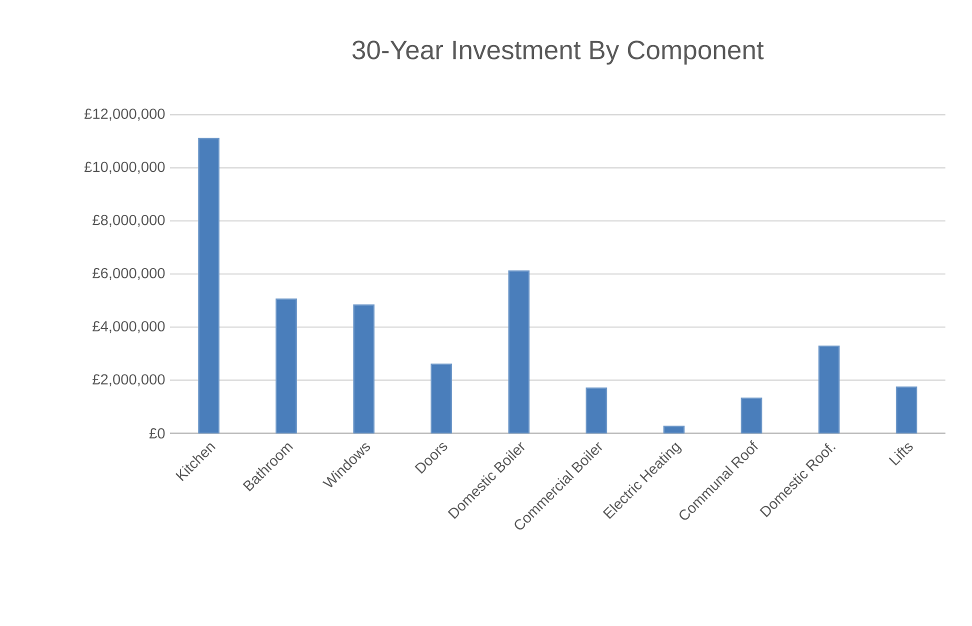 The width and height of the screenshot is (972, 626). I want to click on y-tick-label: £6,000,000, so click(128, 274).